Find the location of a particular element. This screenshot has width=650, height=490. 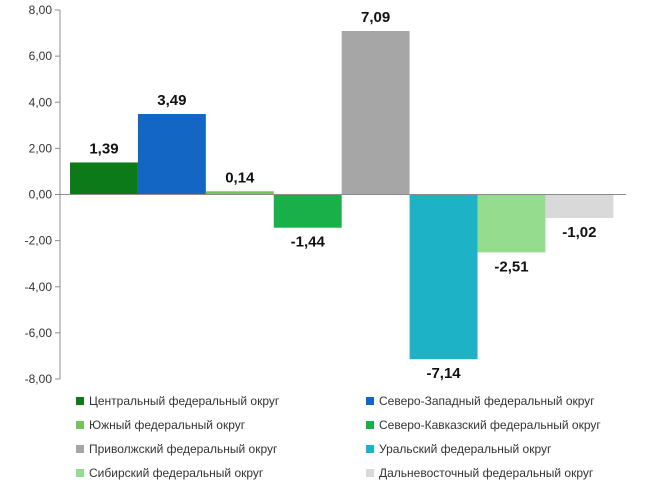

legend-label: Сибирский федеральный округ is located at coordinates (176, 473).